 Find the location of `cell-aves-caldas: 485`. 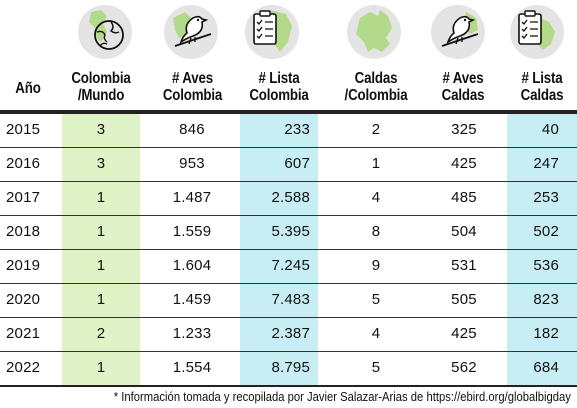

cell-aves-caldas: 485 is located at coordinates (464, 197).